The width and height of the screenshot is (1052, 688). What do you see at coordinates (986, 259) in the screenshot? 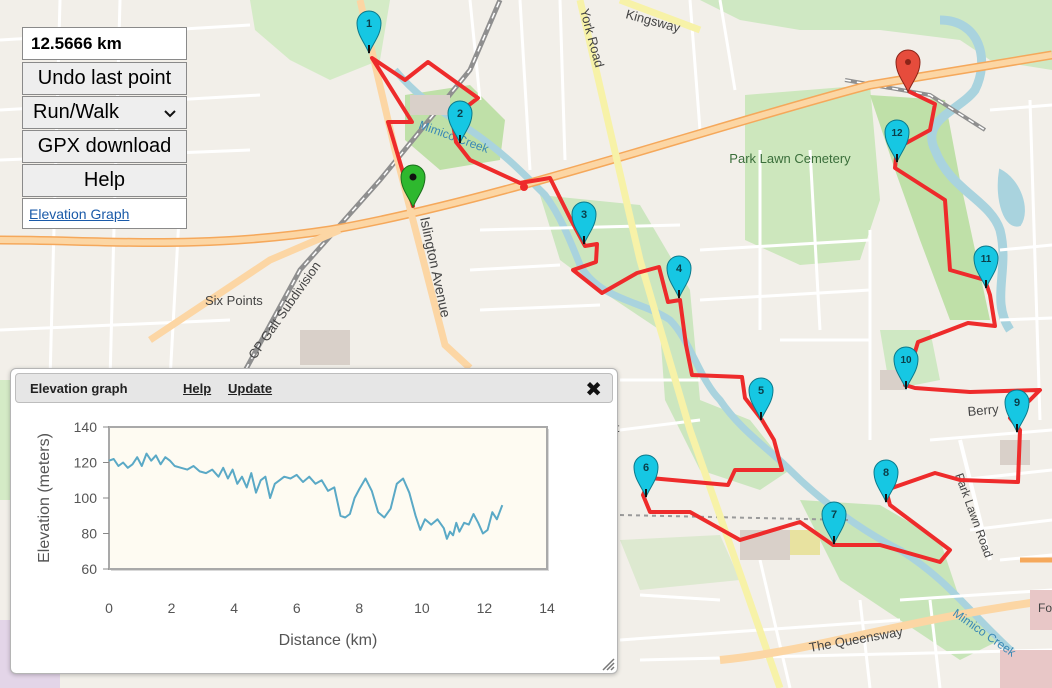
I see `svg-text: 11` at bounding box center [986, 259].